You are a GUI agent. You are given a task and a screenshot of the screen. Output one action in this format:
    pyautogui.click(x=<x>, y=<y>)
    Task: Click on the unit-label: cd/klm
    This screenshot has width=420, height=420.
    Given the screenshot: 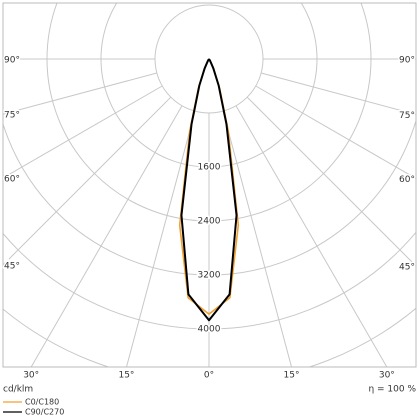 What is the action you would take?
    pyautogui.click(x=18, y=390)
    